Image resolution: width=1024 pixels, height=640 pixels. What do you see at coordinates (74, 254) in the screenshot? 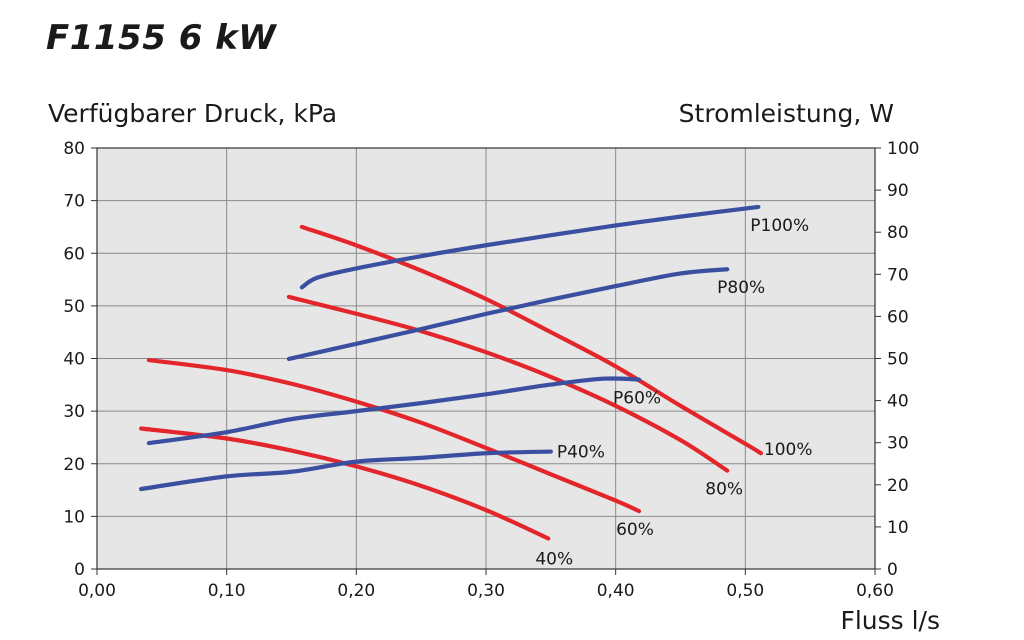
I see `y-tick-label-left: 60` at bounding box center [74, 254].